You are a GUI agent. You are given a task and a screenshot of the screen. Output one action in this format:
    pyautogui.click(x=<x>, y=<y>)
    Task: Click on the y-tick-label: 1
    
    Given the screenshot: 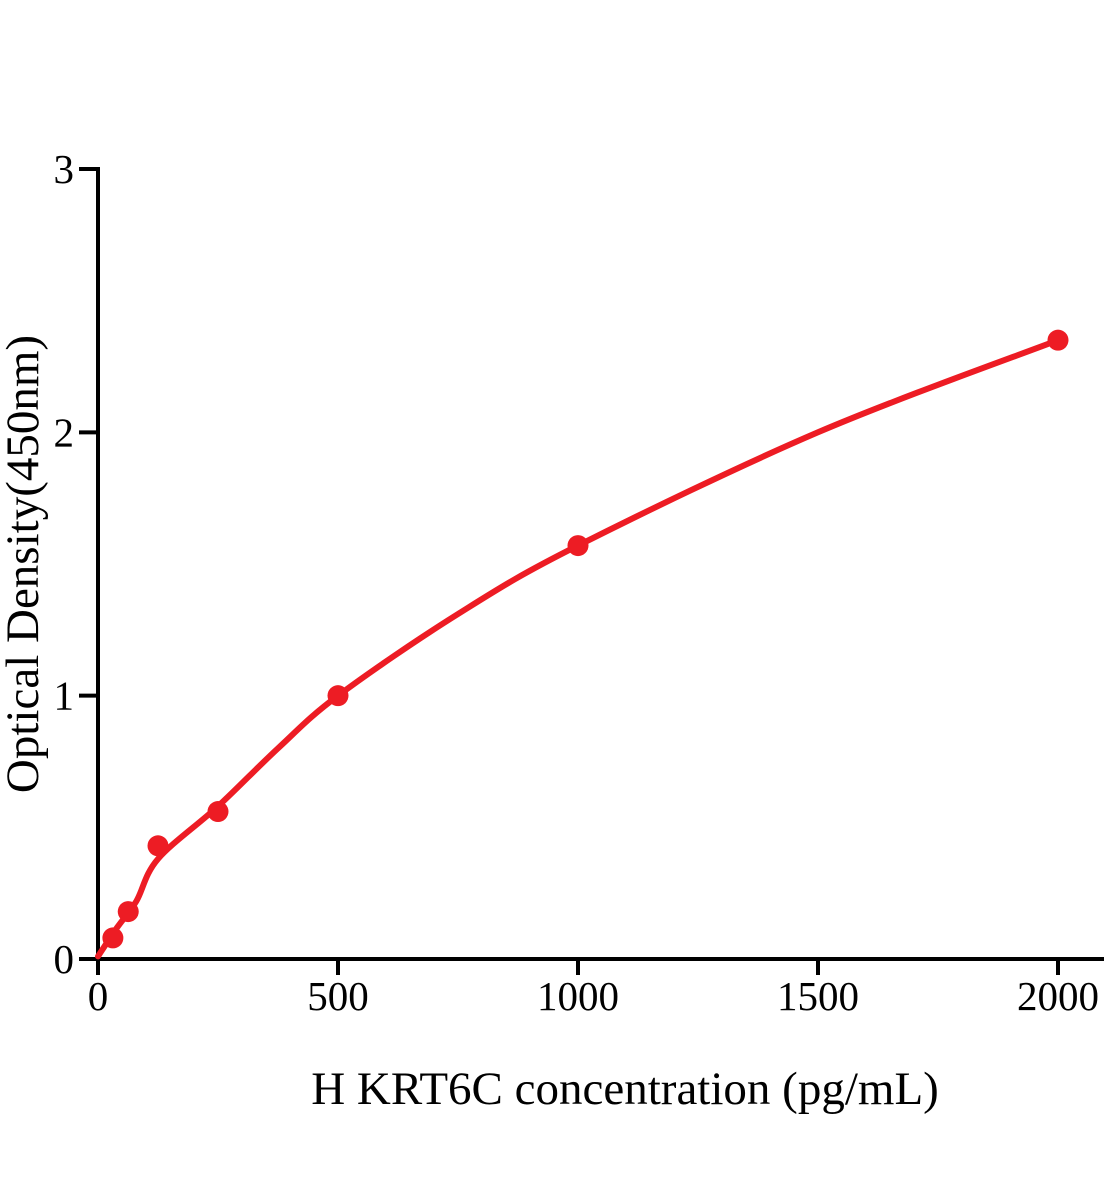 What is the action you would take?
    pyautogui.click(x=64, y=696)
    